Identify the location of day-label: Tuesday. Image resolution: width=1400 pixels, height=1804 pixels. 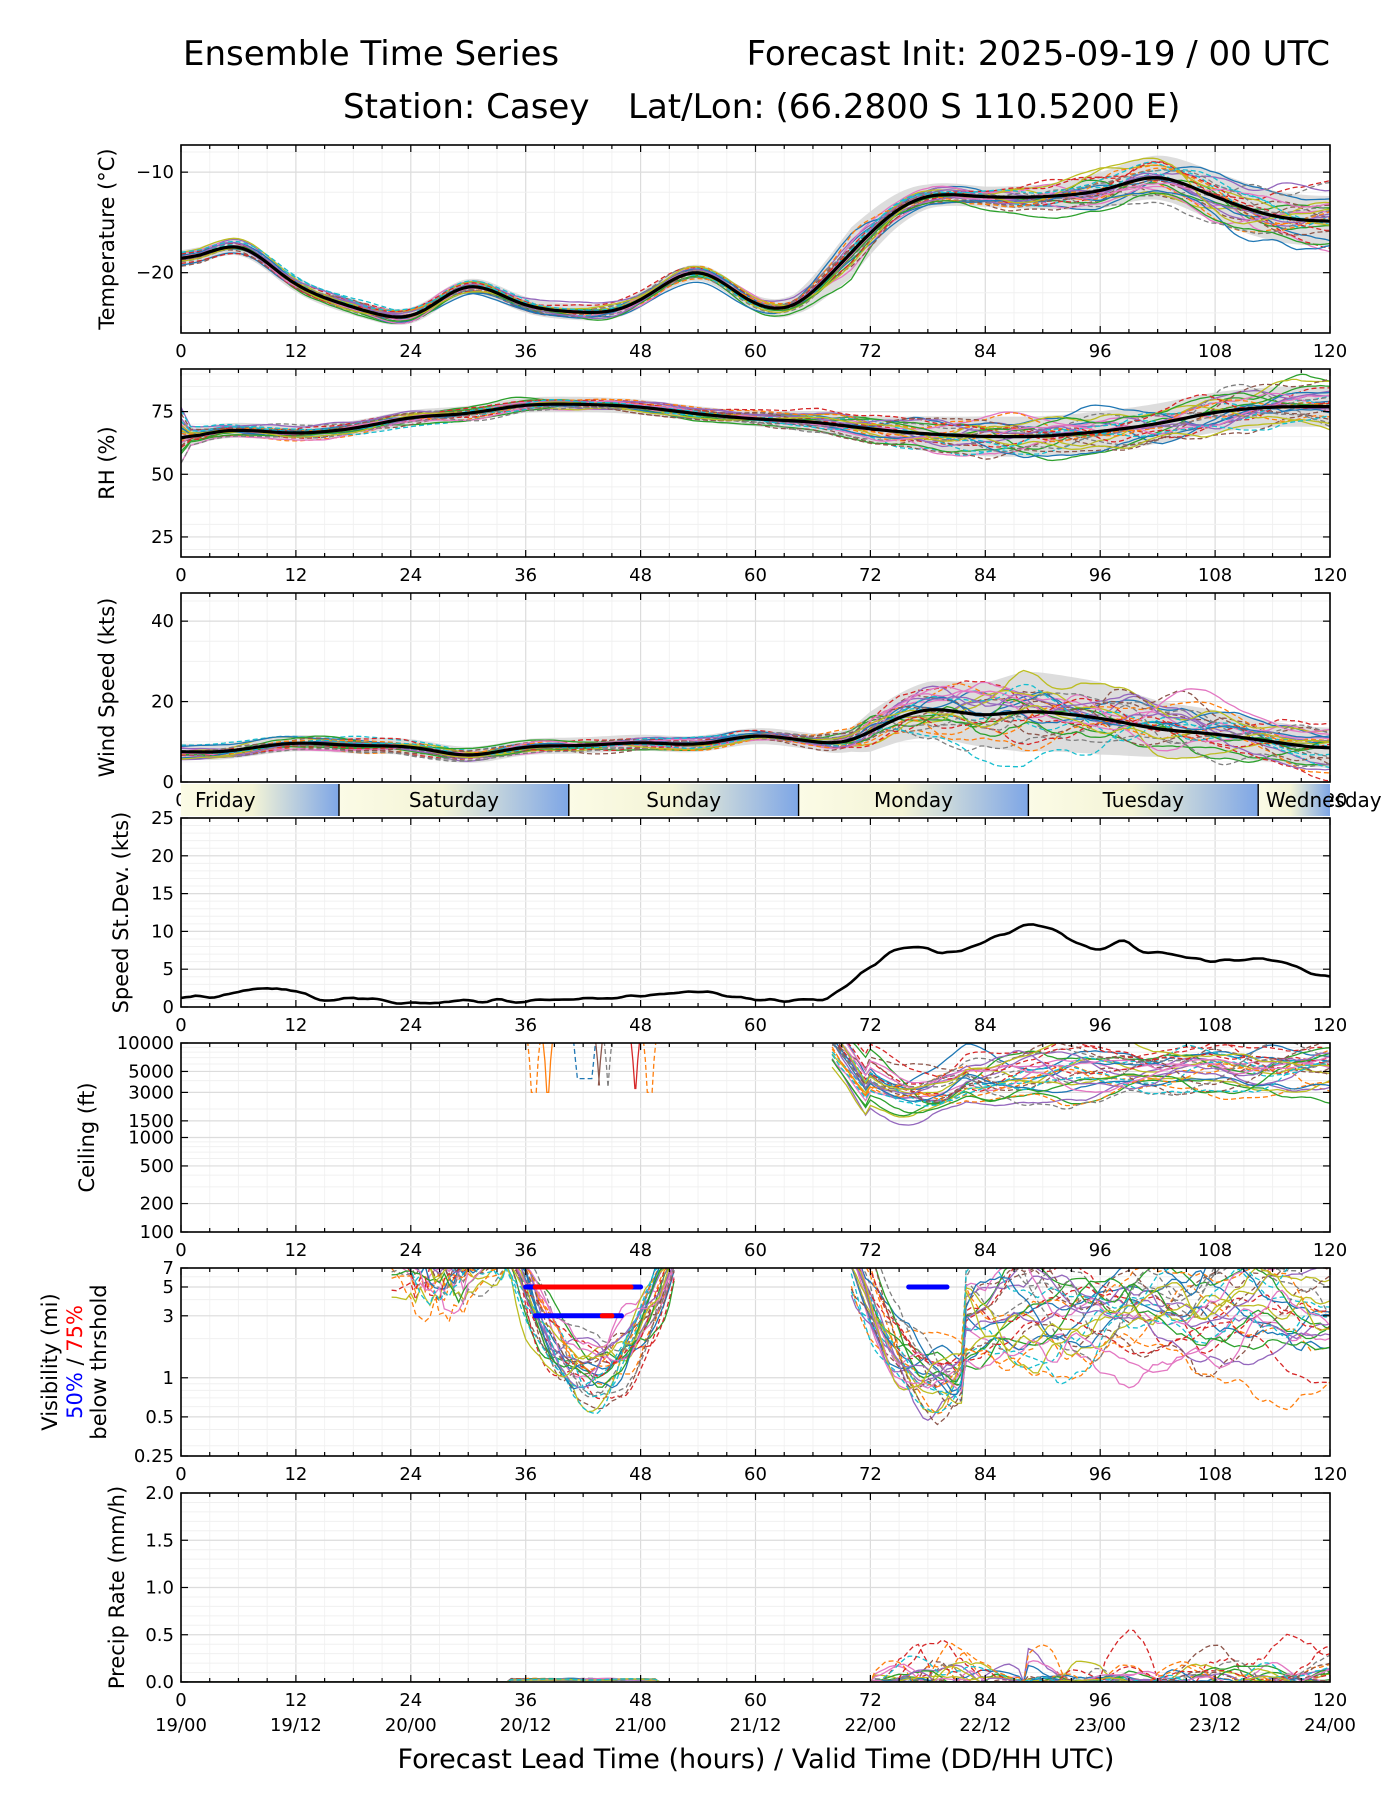
(1143, 800).